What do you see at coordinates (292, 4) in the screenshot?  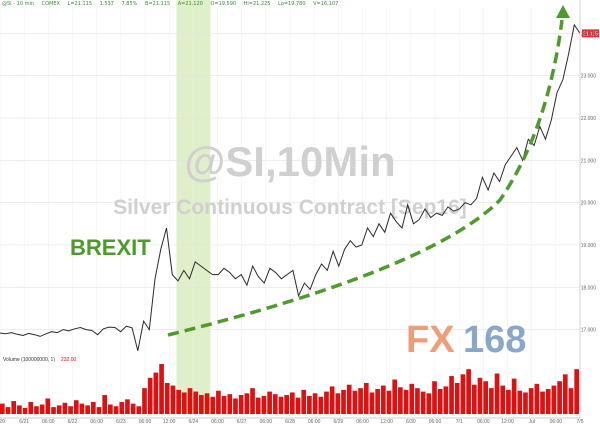 I see `quote-low: Lo=19.780` at bounding box center [292, 4].